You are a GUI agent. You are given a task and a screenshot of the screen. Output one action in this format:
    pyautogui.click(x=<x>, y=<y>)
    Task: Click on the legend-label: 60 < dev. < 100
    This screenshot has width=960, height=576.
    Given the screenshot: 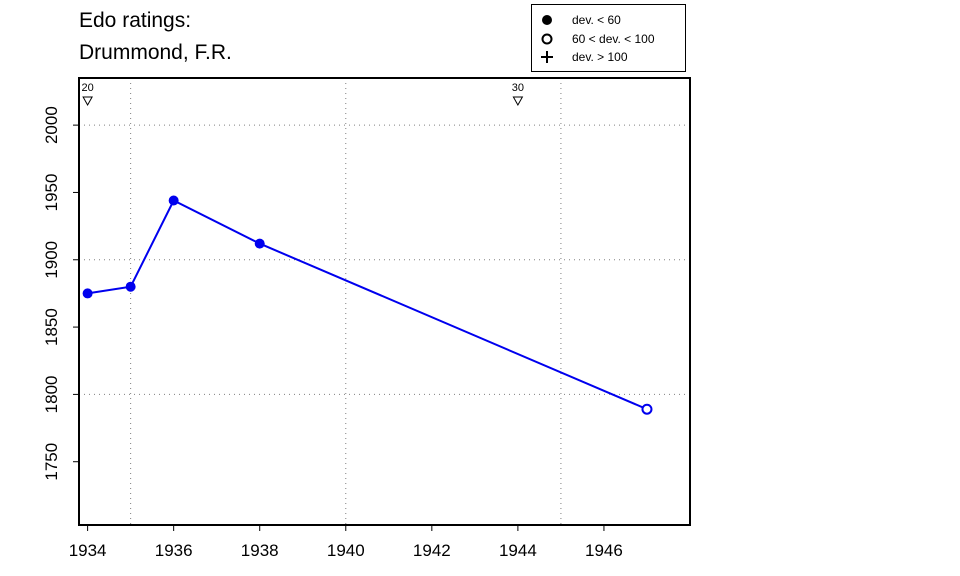 What is the action you would take?
    pyautogui.click(x=613, y=39)
    